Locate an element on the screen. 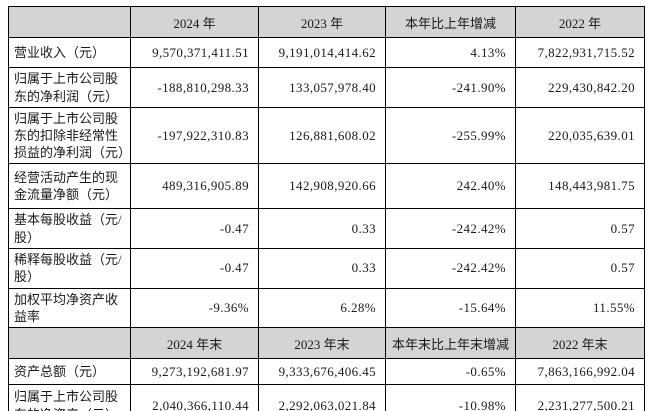 This screenshot has width=652, height=411. value-change: 4.13% is located at coordinates (450, 52).